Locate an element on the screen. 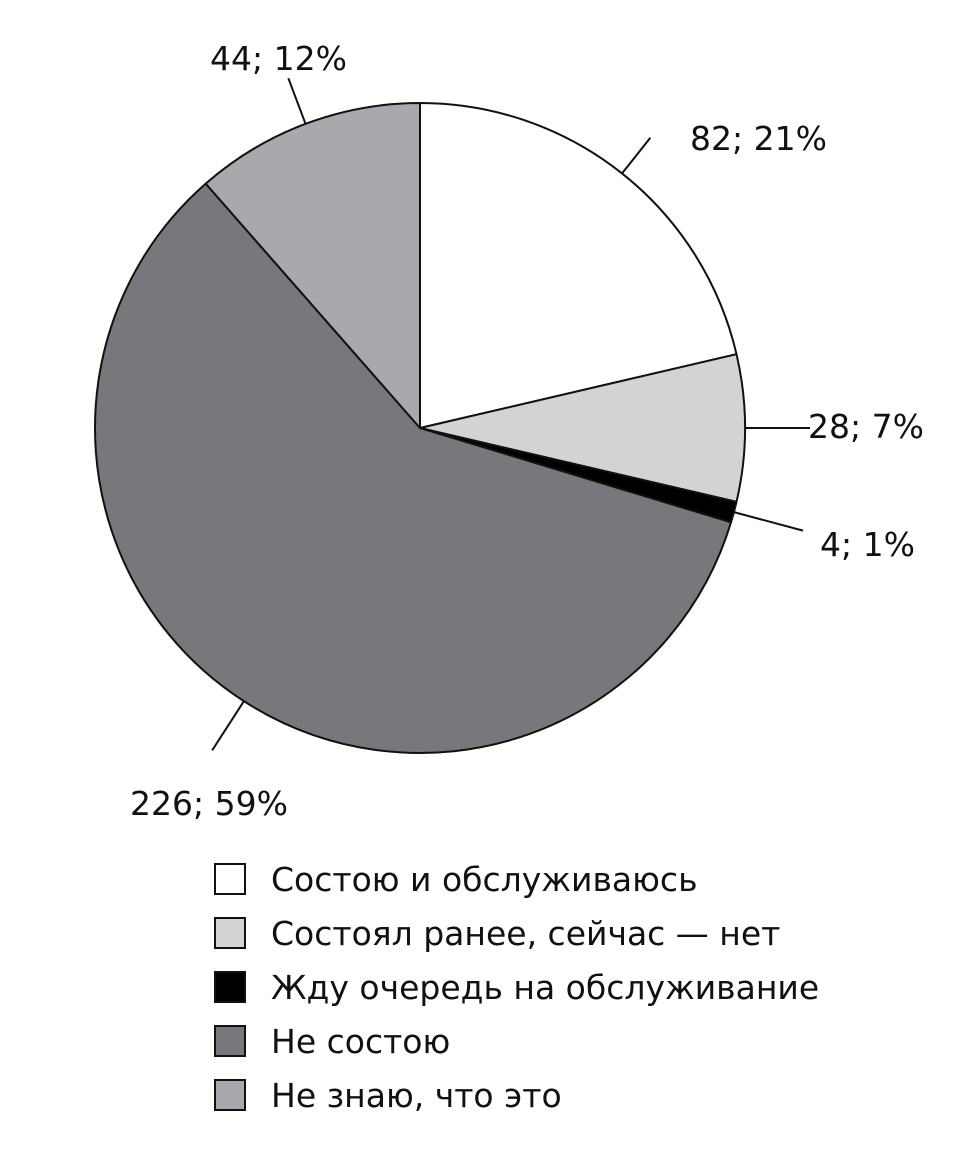 This screenshot has width=980, height=1153. data-label-1: 82; 21% is located at coordinates (758, 138).